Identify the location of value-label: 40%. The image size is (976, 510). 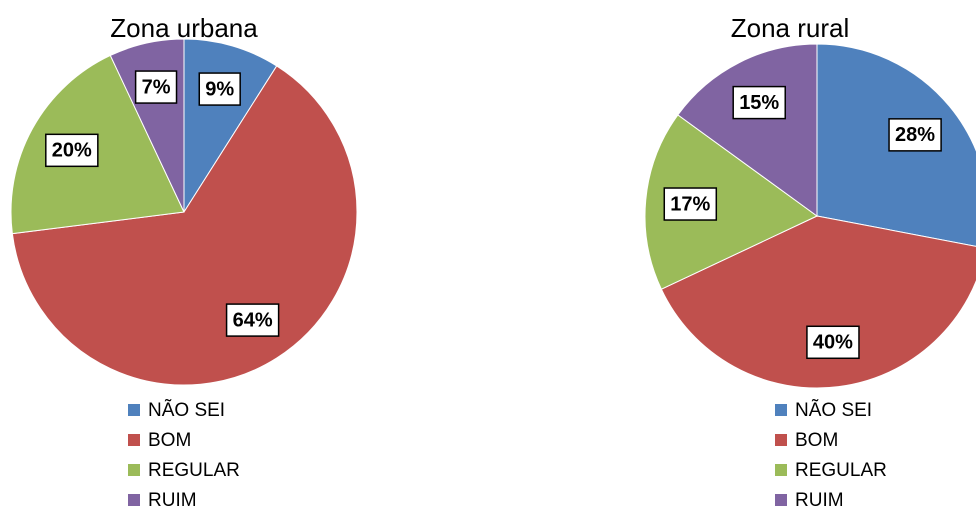
(833, 342).